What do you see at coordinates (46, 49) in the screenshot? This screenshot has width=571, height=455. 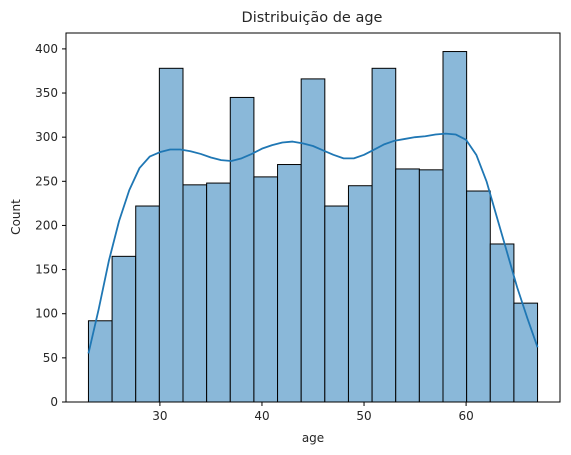 I see `y-tick-label: 400` at bounding box center [46, 49].